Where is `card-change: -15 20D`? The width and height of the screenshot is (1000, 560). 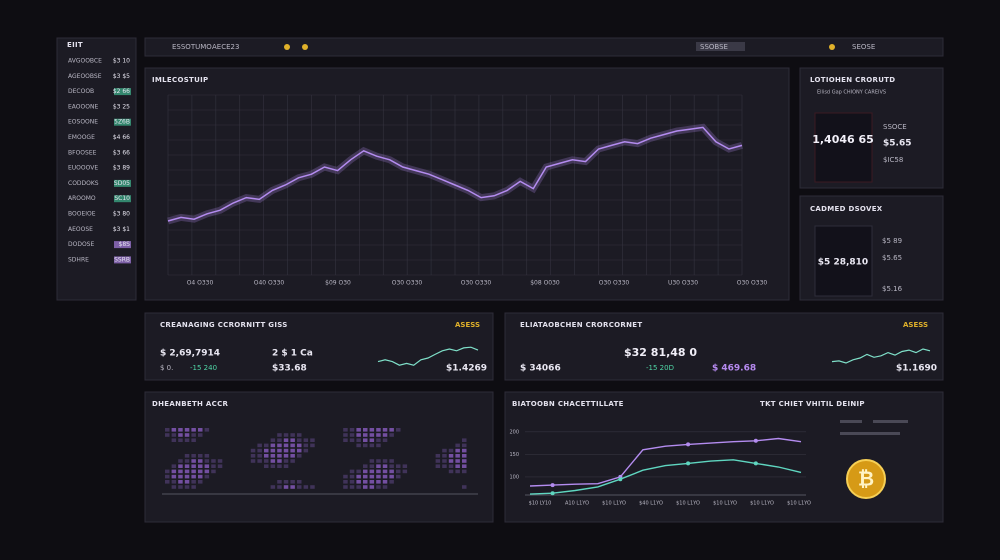
card-change: -15 20D is located at coordinates (660, 368).